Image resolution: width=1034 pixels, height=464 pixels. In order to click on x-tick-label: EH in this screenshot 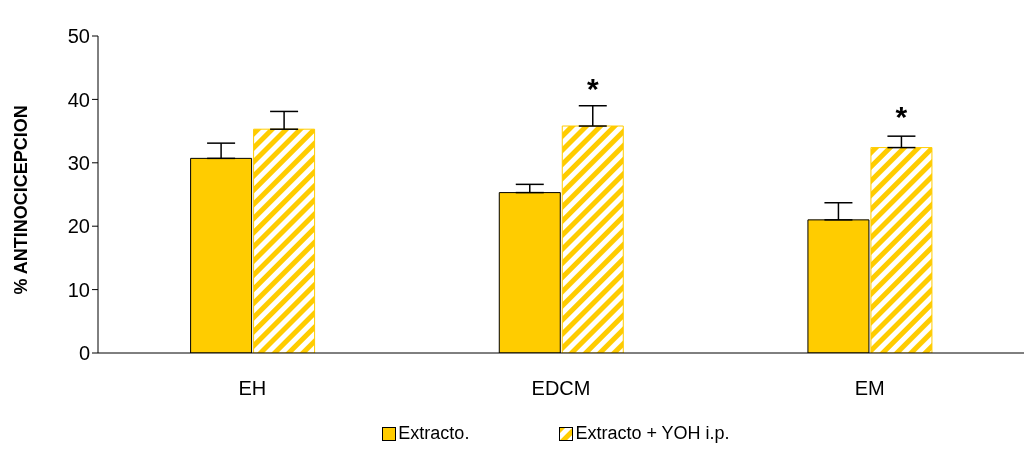, I will do `click(252, 388)`.